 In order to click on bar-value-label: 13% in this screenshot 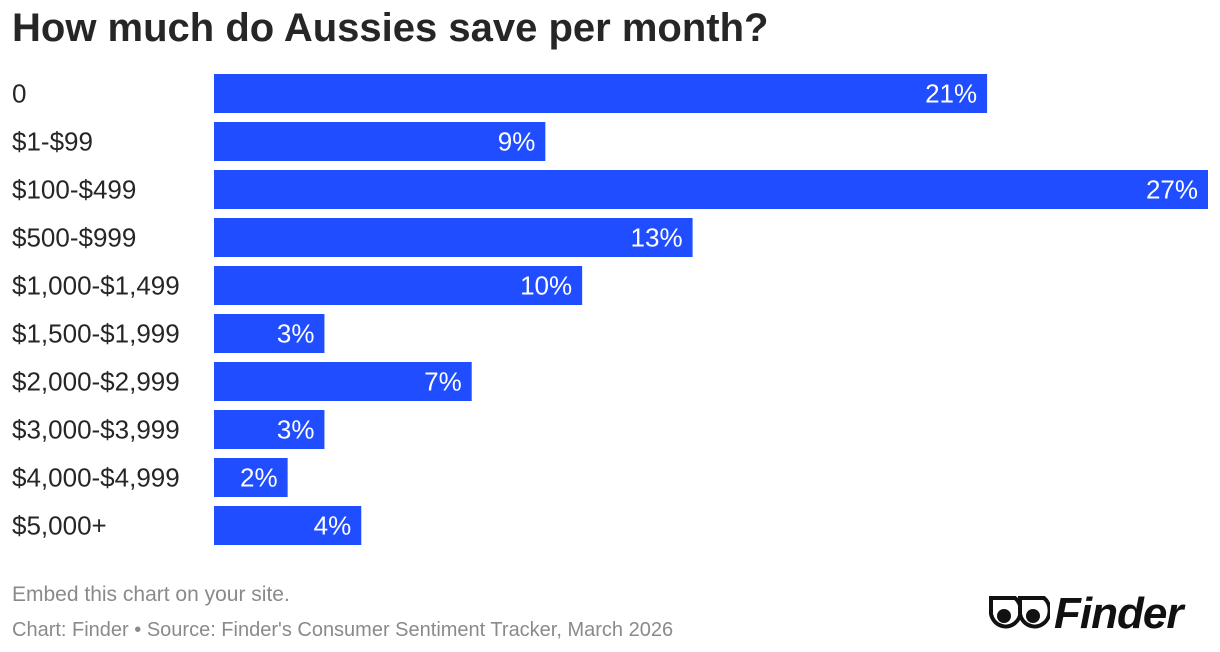, I will do `click(657, 238)`.